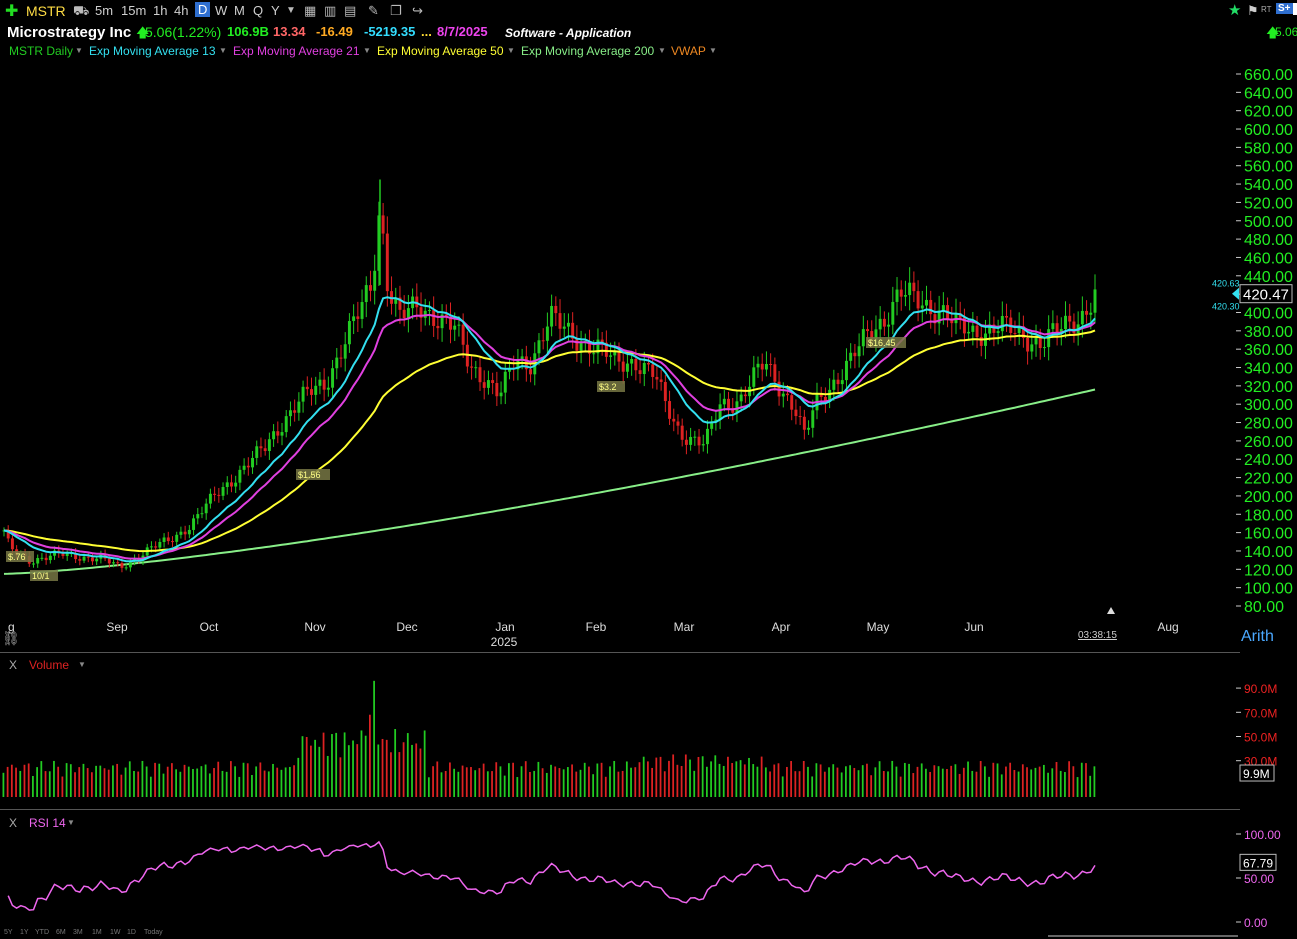  I want to click on flag-icon: ⚑, so click(1253, 10).